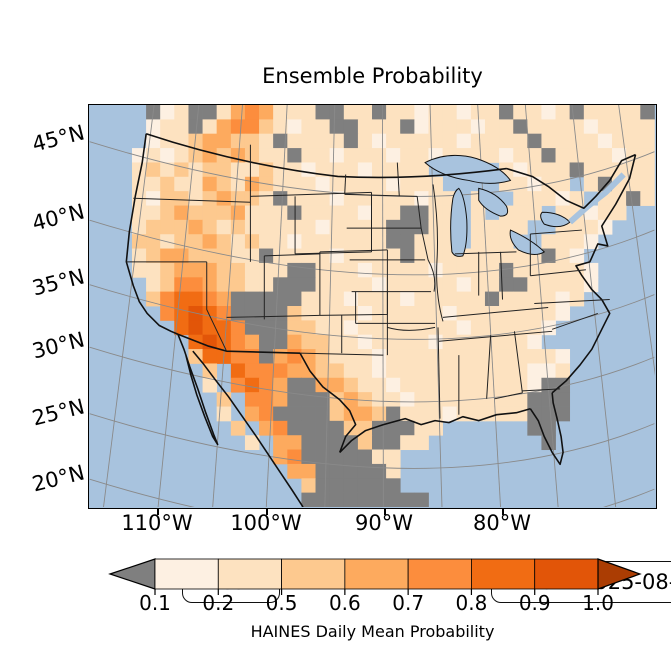 This screenshot has height=658, width=671. Describe the element at coordinates (58, 138) in the screenshot. I see `lat-tick-label: 45°N` at that location.